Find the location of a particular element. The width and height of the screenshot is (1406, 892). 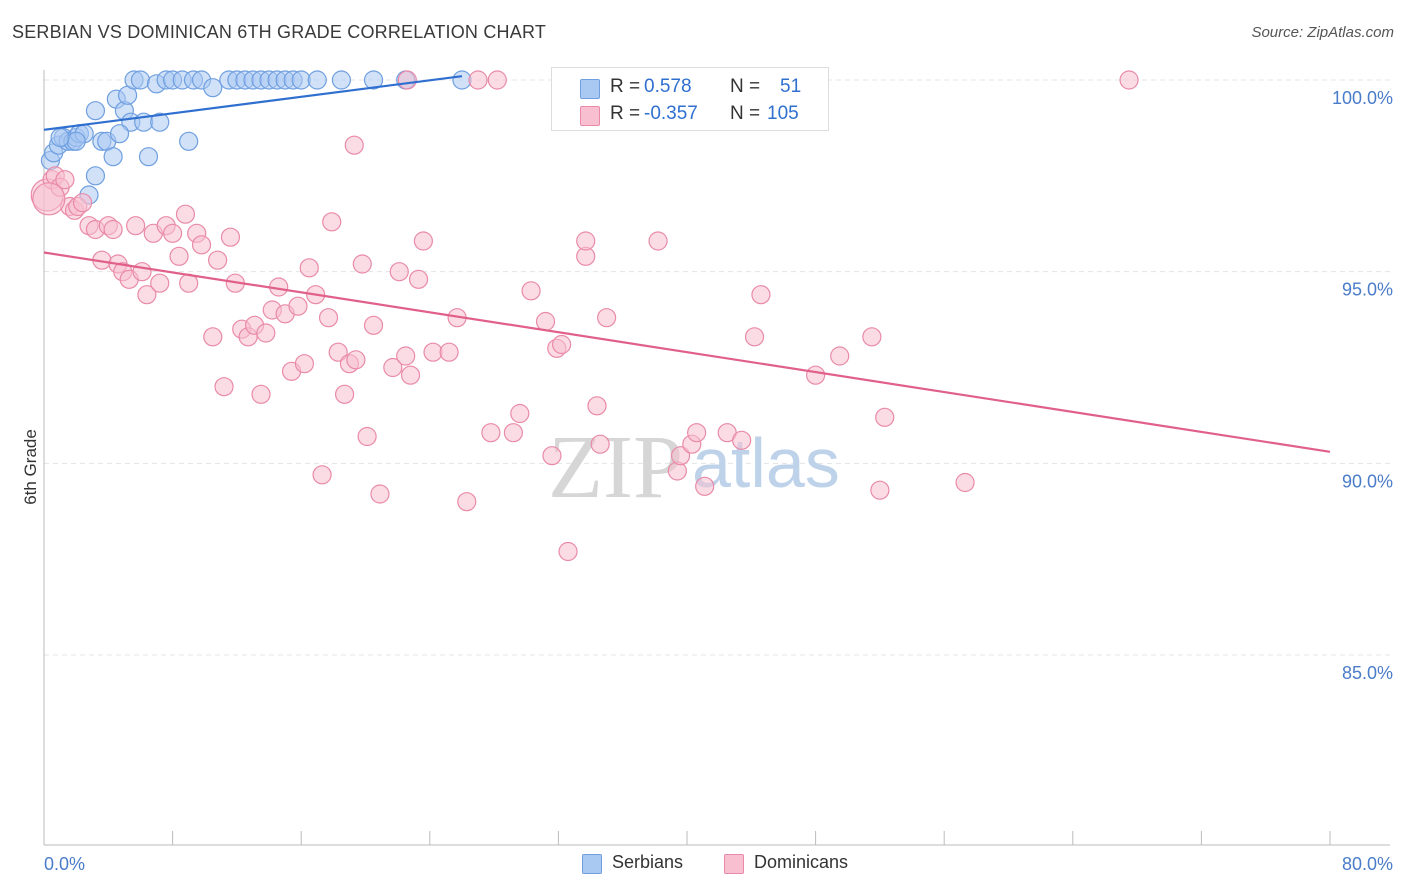

dominicans-r-value: -0.357 is located at coordinates (671, 113).